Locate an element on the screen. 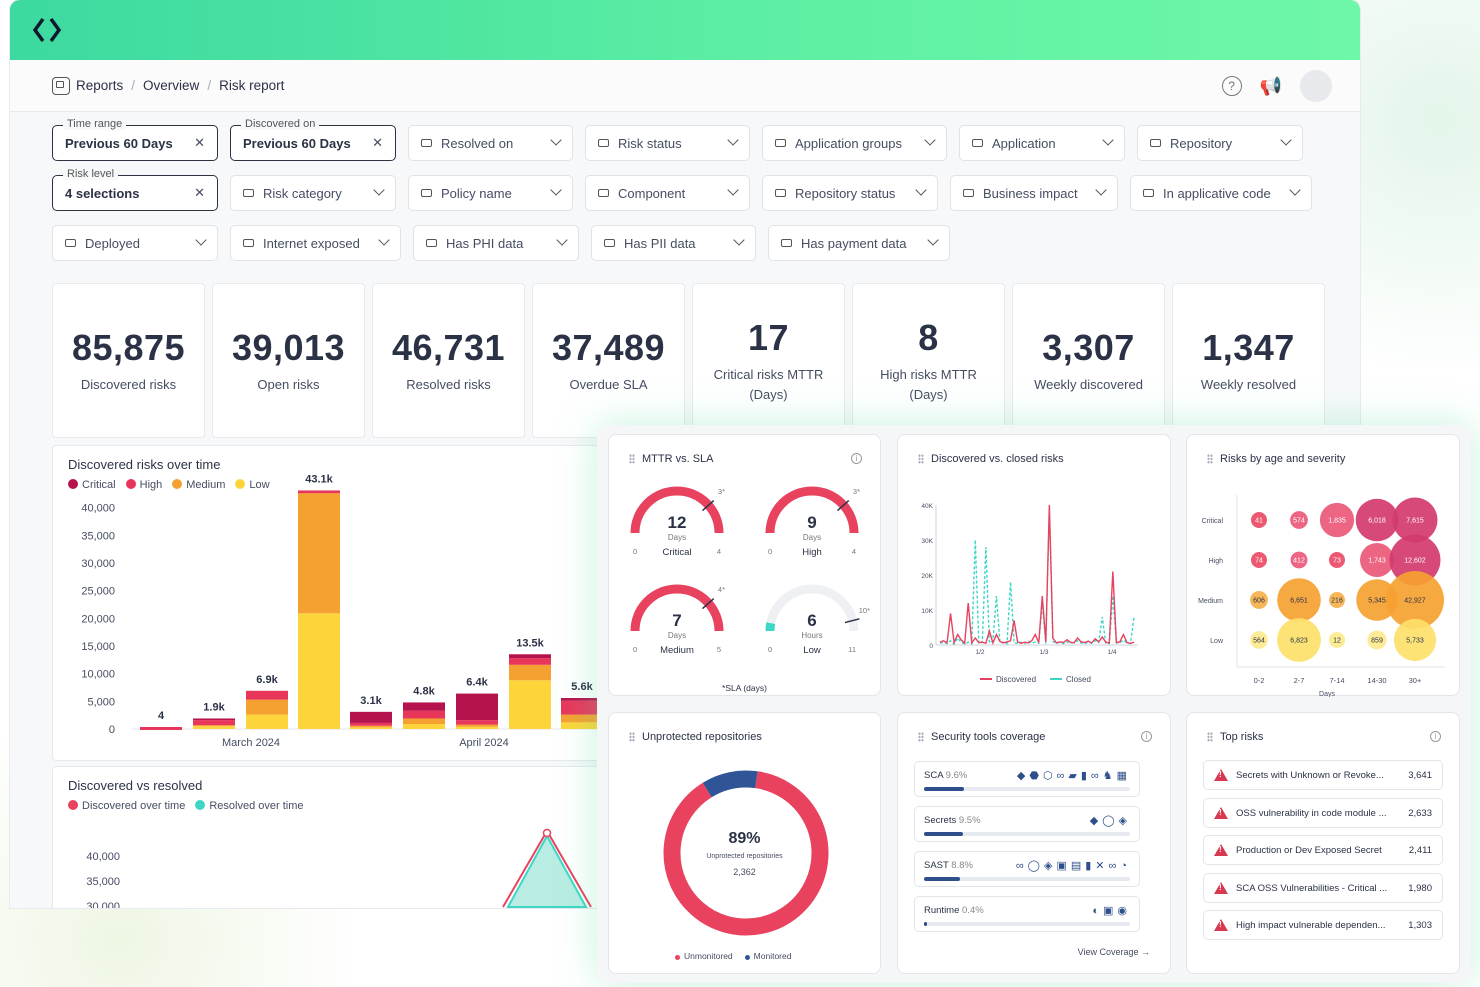 This screenshot has height=987, width=1480. kpi-weekly-resolved: 1,347 Weekly resolved is located at coordinates (1248, 360).